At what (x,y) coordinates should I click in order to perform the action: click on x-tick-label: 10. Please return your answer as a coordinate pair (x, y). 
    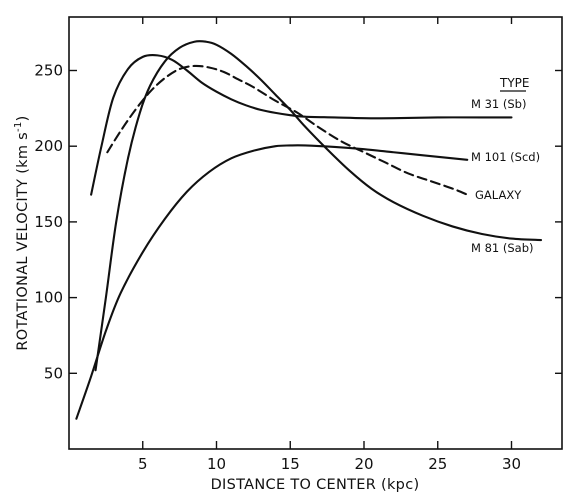
    Looking at the image, I should click on (216, 464).